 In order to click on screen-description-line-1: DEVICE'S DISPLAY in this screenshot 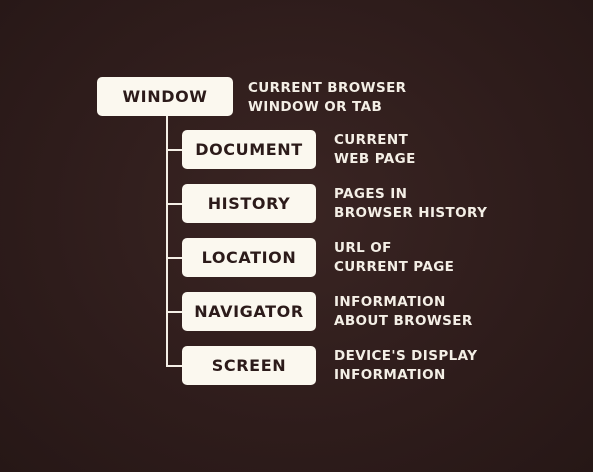, I will do `click(406, 356)`.